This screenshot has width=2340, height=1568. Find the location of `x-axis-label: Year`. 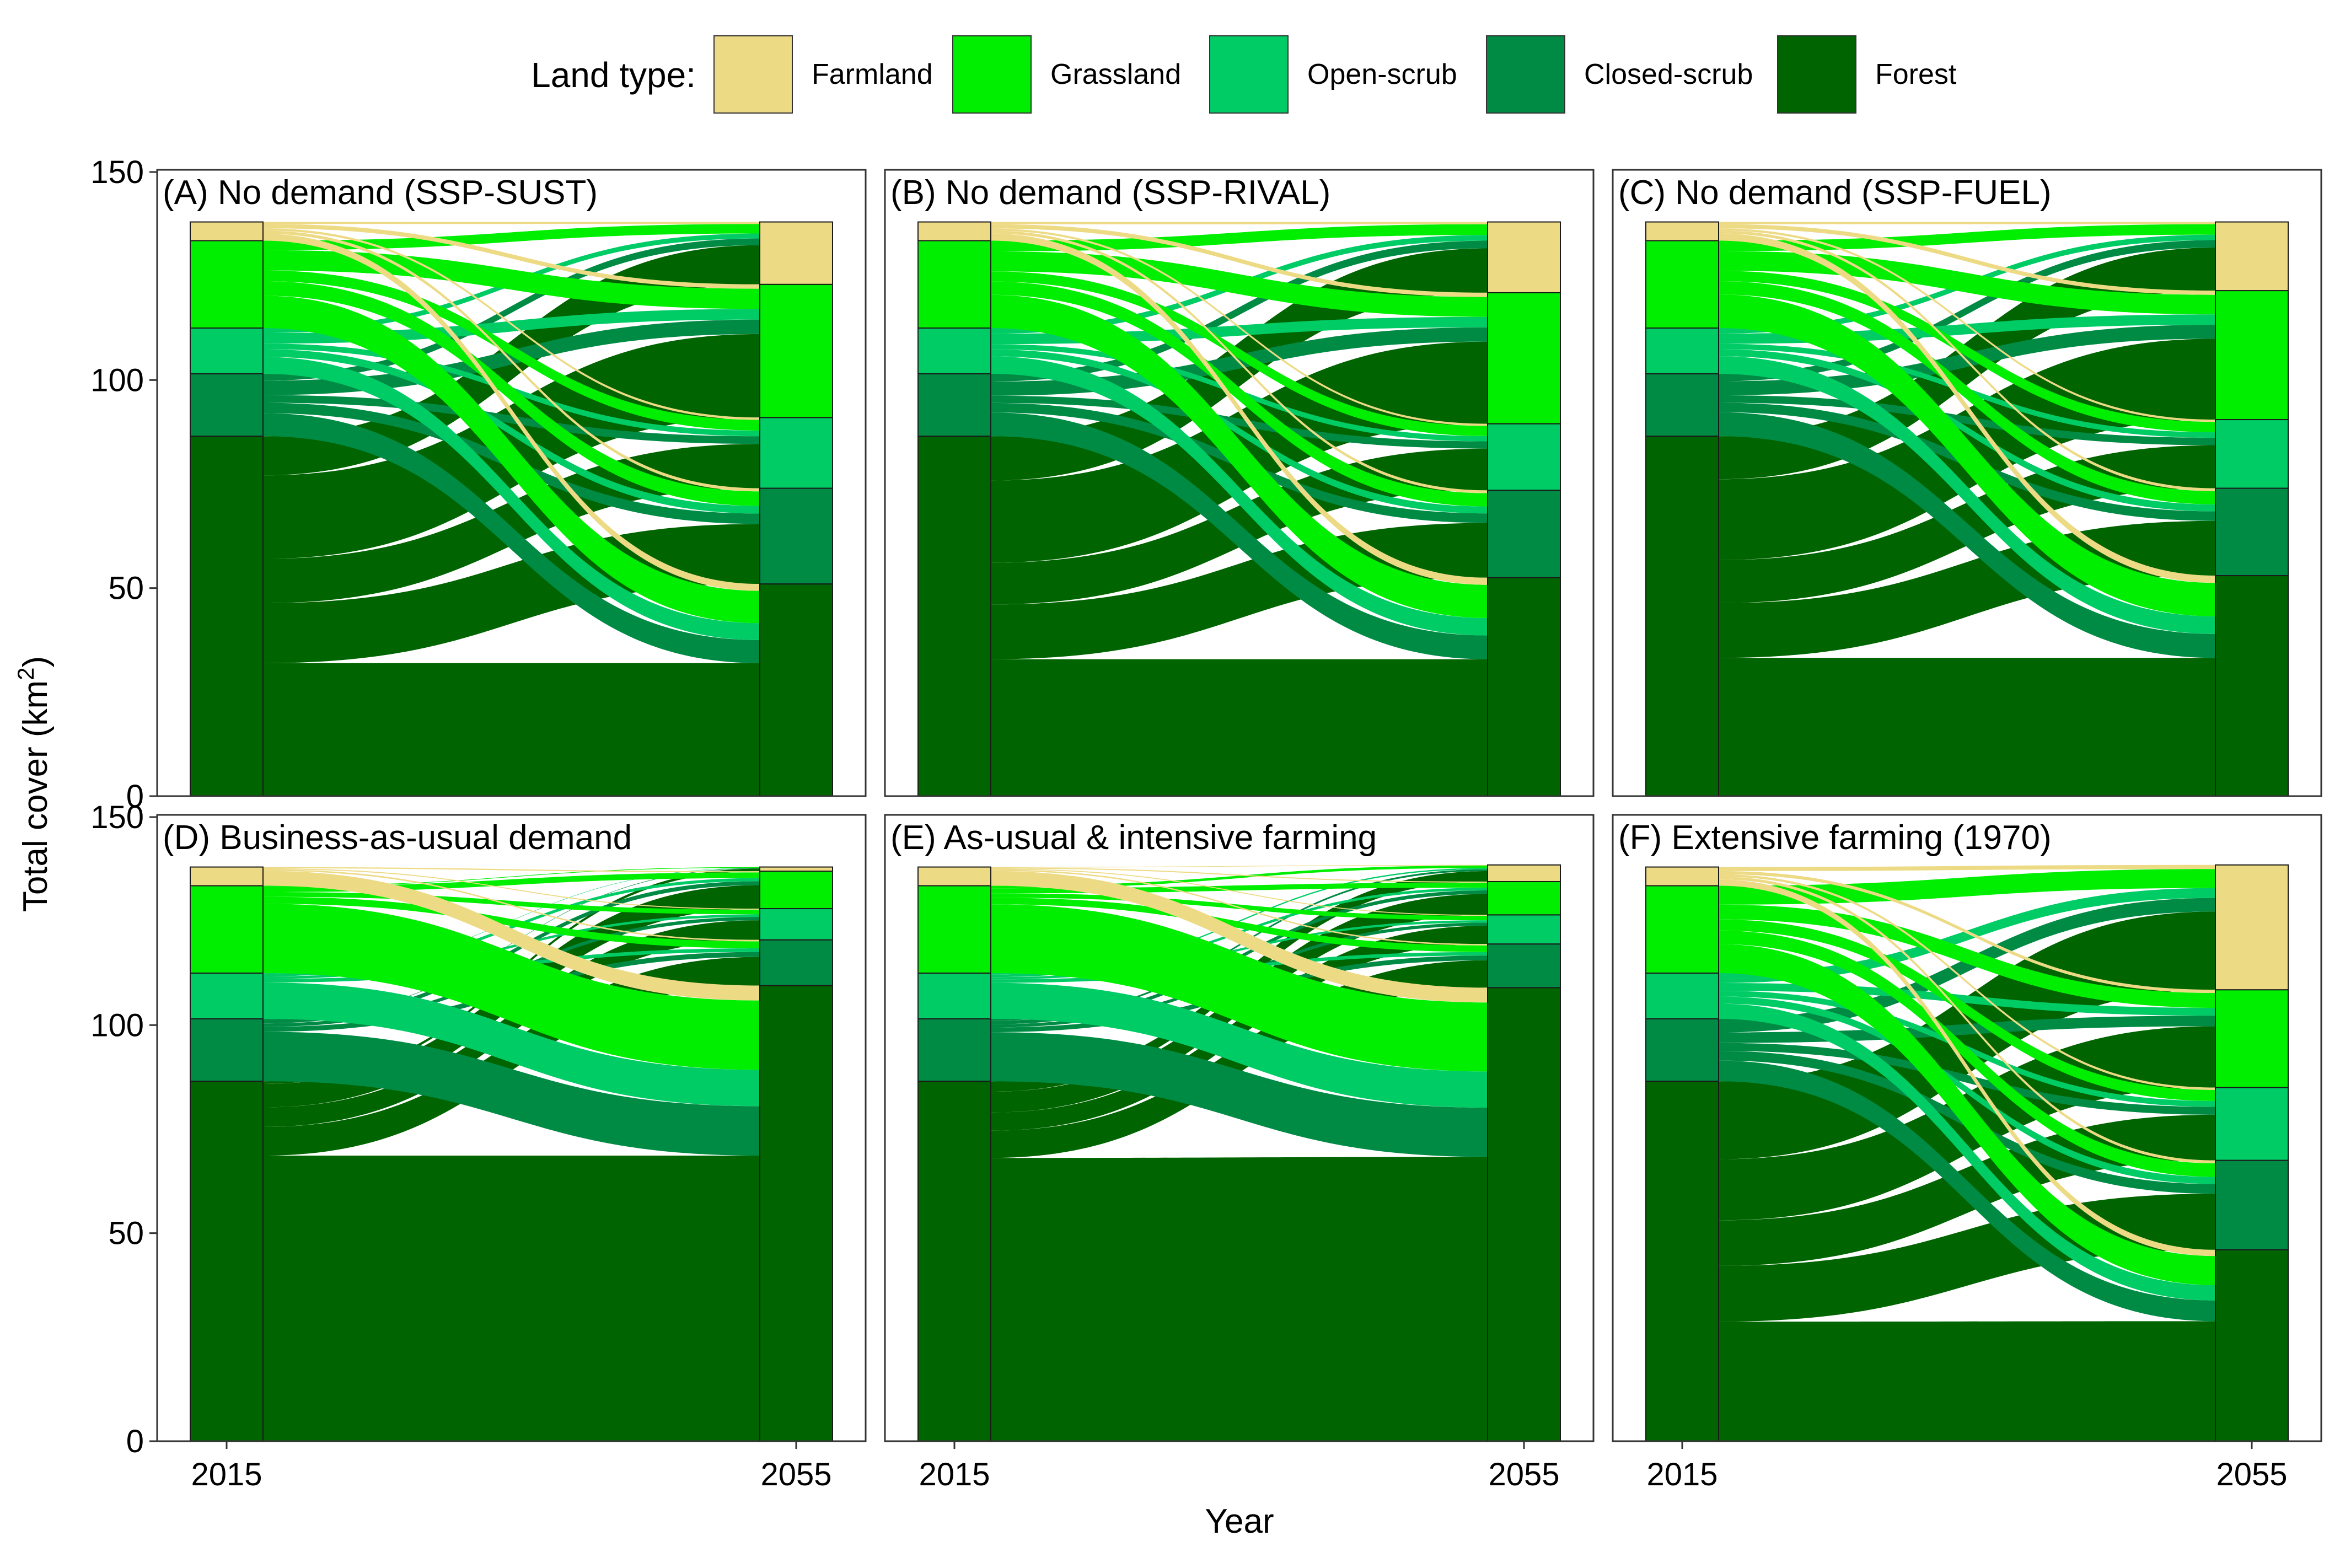

x-axis-label: Year is located at coordinates (1239, 1521).